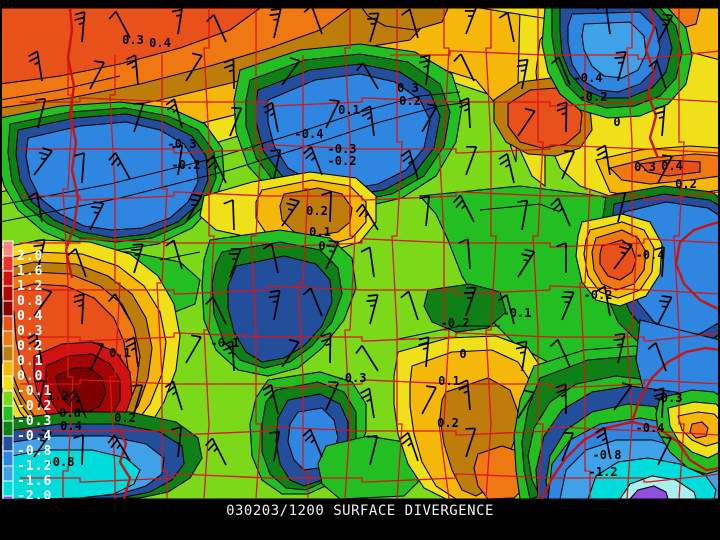 Image resolution: width=720 pixels, height=540 pixels. I want to click on colorbar-label: -0.2, so click(34, 406).